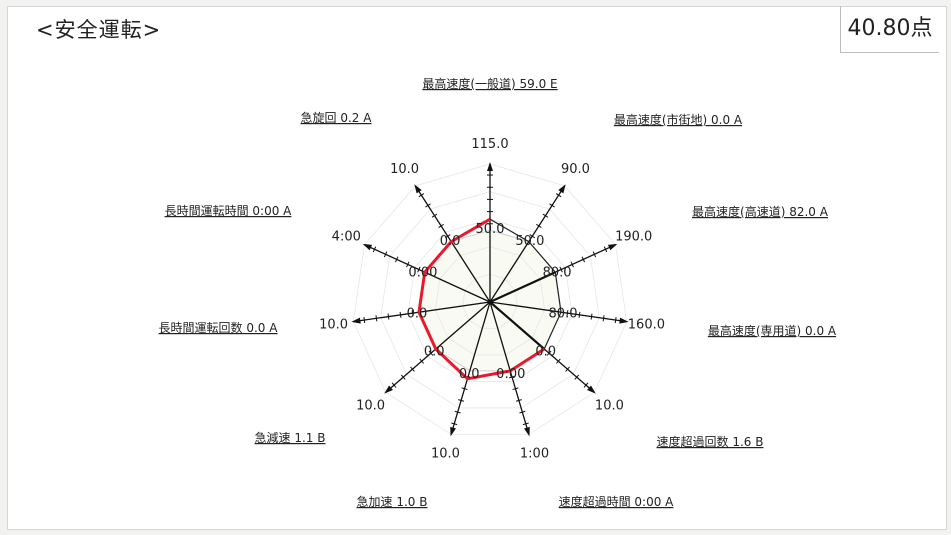 This screenshot has width=951, height=535. I want to click on section-title: <安全運転>, so click(99, 30).